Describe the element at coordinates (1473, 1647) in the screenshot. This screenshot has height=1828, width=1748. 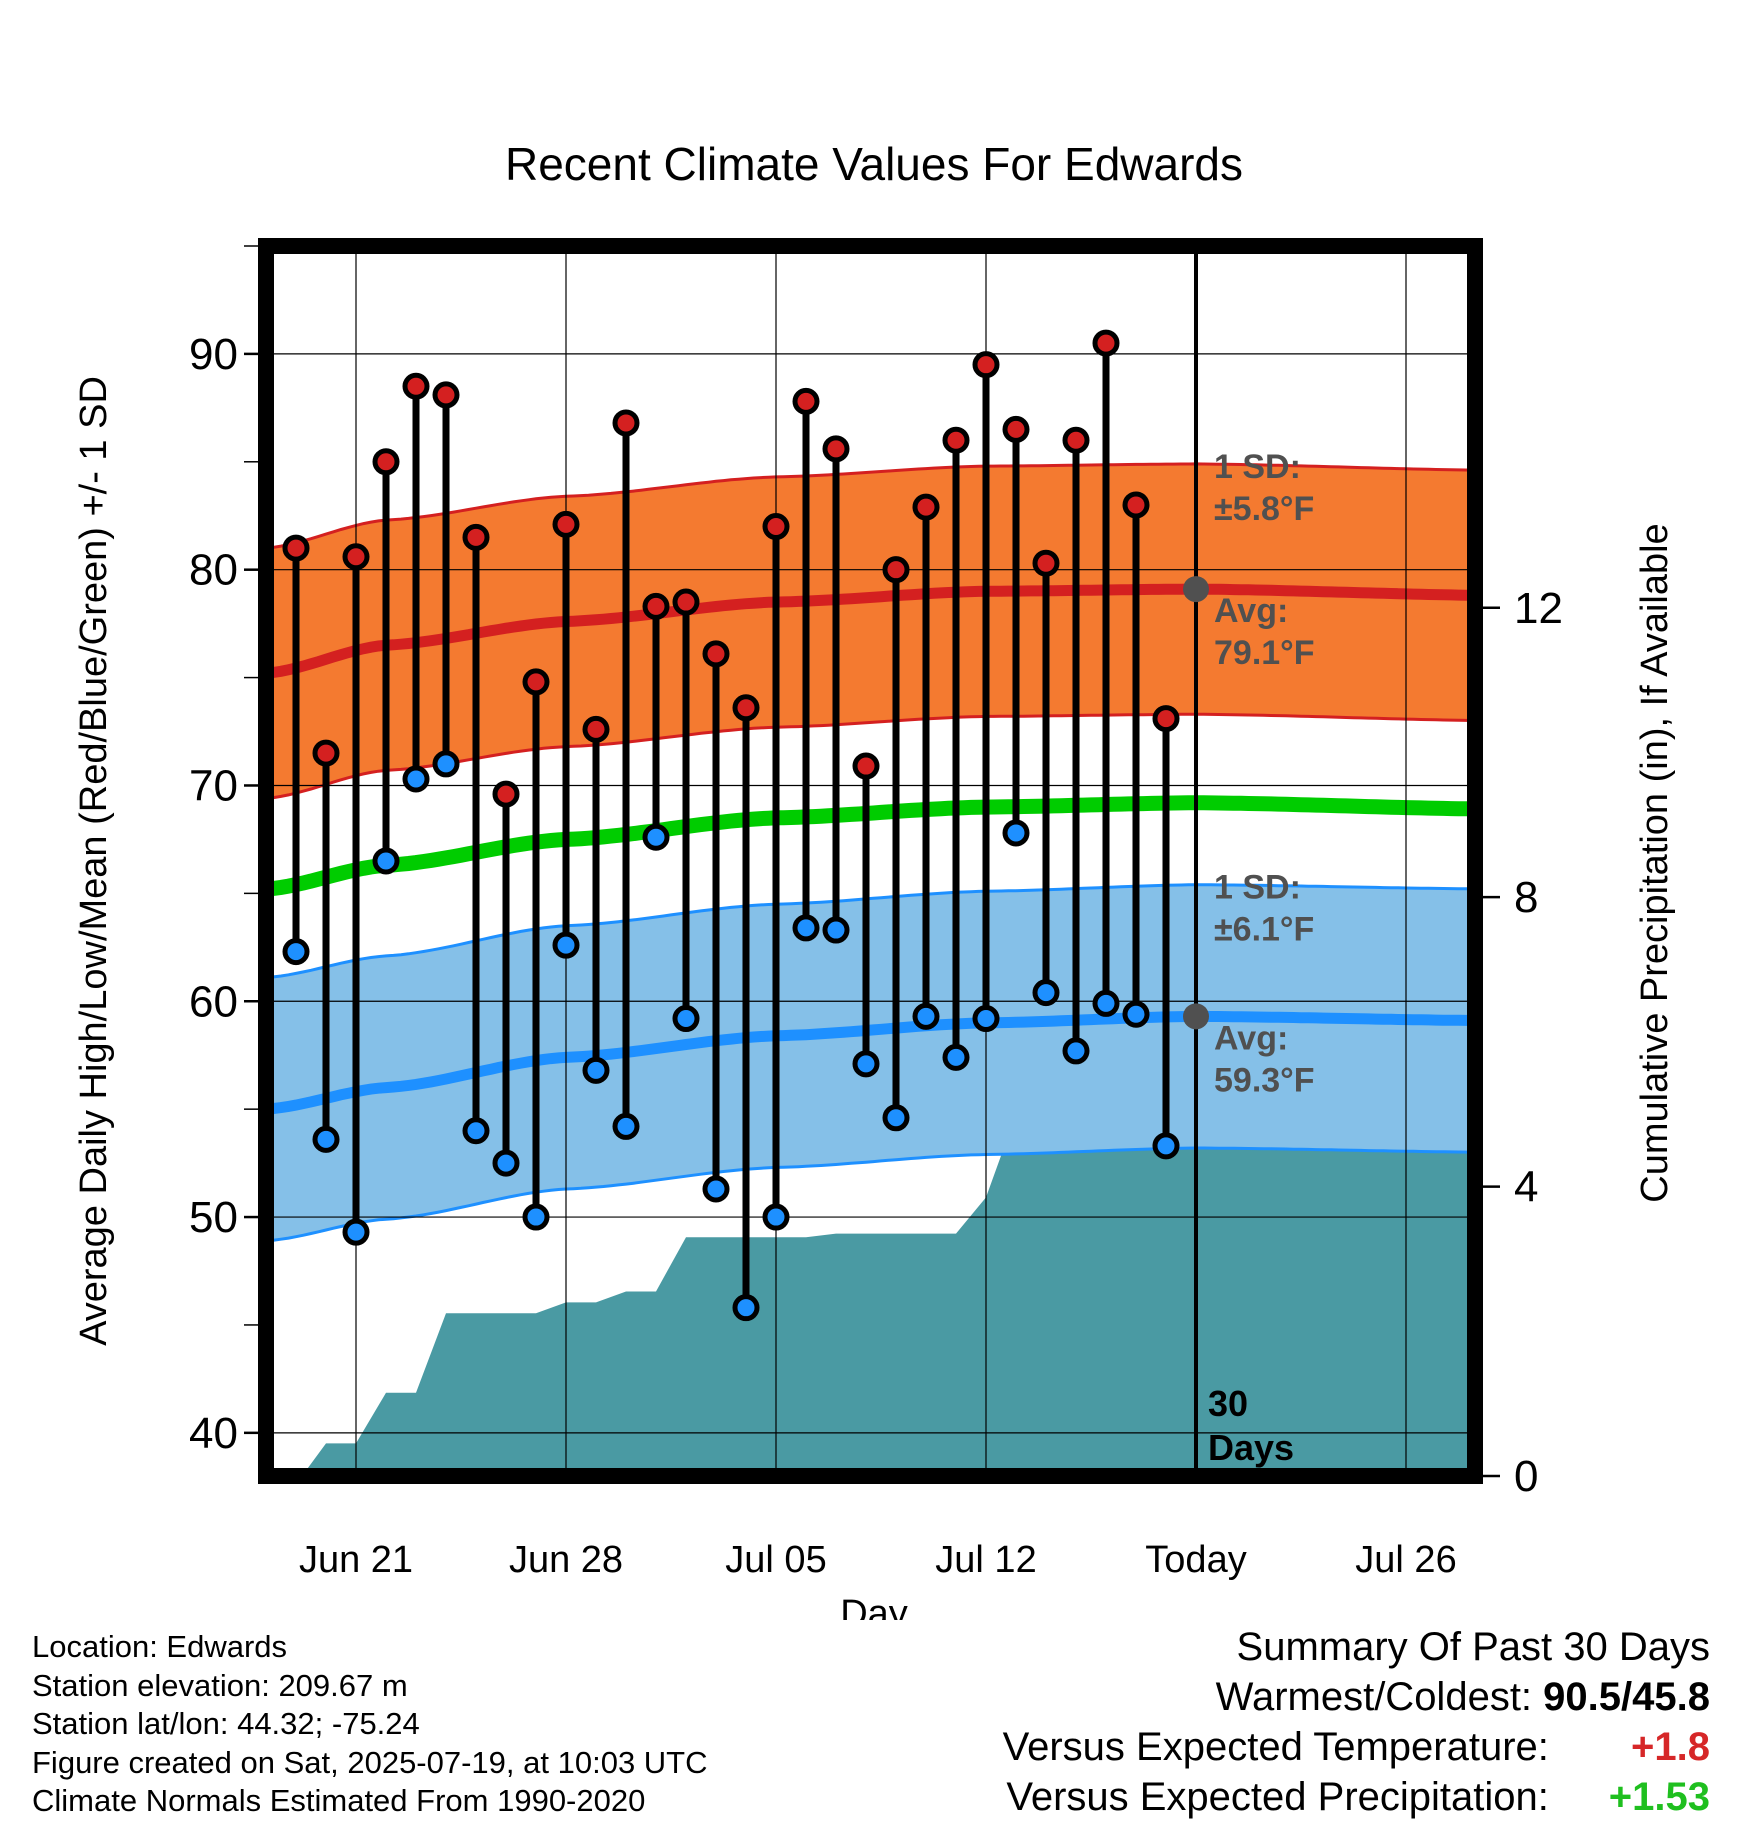
I see `summary-title: Summary Of Past 30 Days` at that location.